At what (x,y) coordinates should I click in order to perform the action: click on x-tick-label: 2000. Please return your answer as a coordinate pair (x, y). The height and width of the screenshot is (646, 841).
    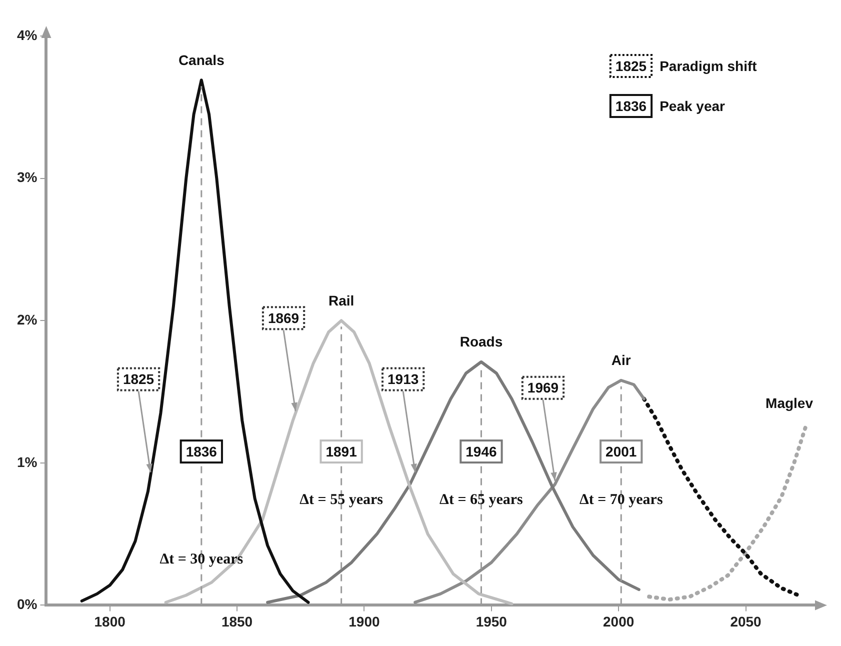
    Looking at the image, I should click on (618, 621).